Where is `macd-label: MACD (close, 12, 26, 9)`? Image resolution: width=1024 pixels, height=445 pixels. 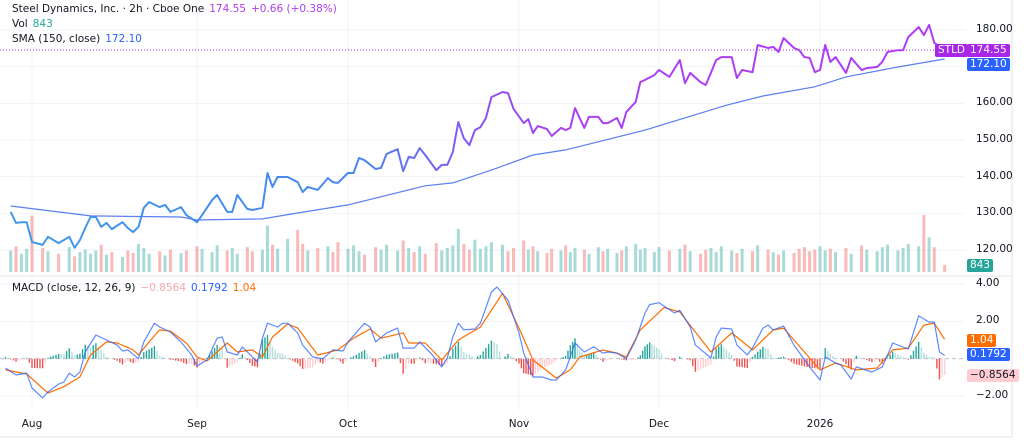
macd-label: MACD (close, 12, 26, 9) is located at coordinates (74, 288).